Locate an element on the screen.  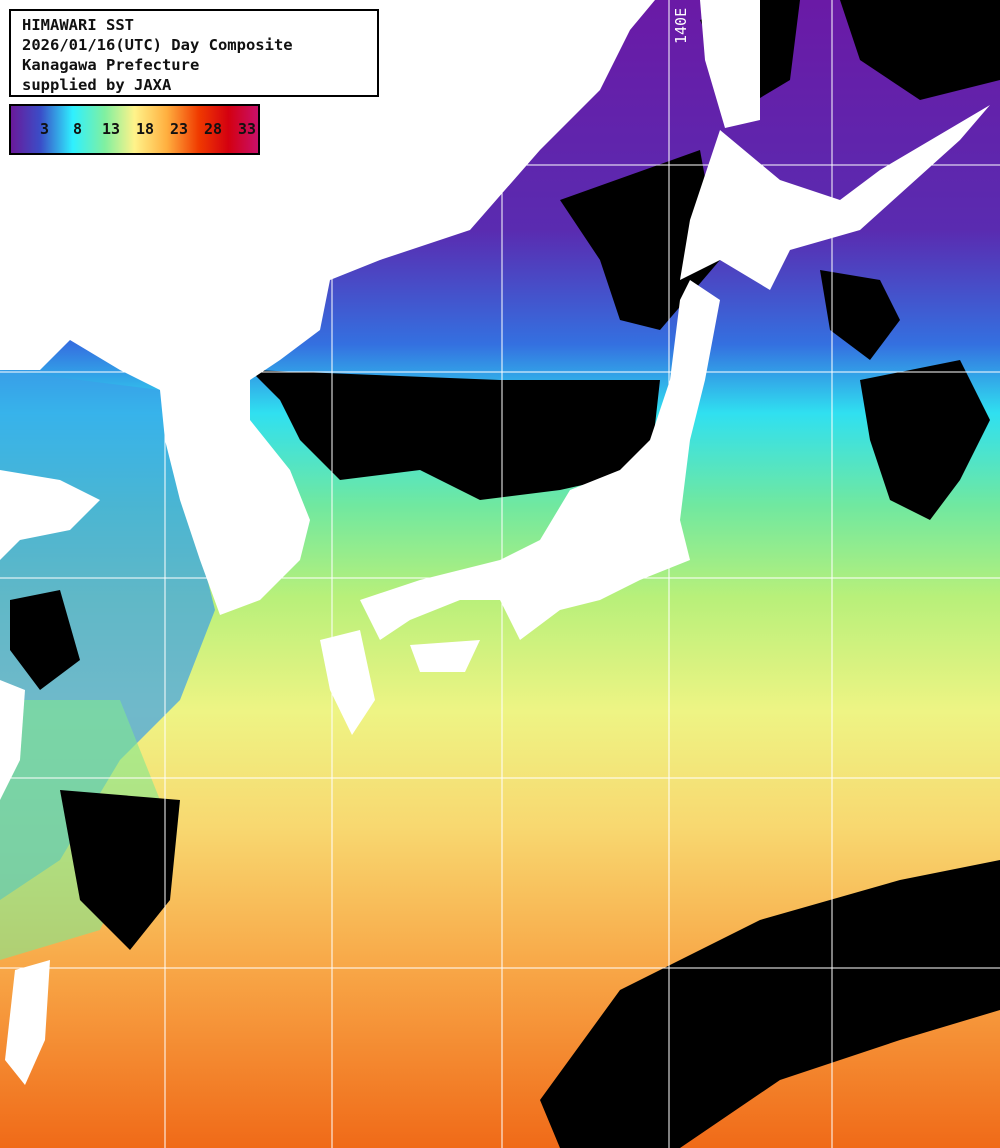
longitude-label: 140E is located at coordinates (681, 25).